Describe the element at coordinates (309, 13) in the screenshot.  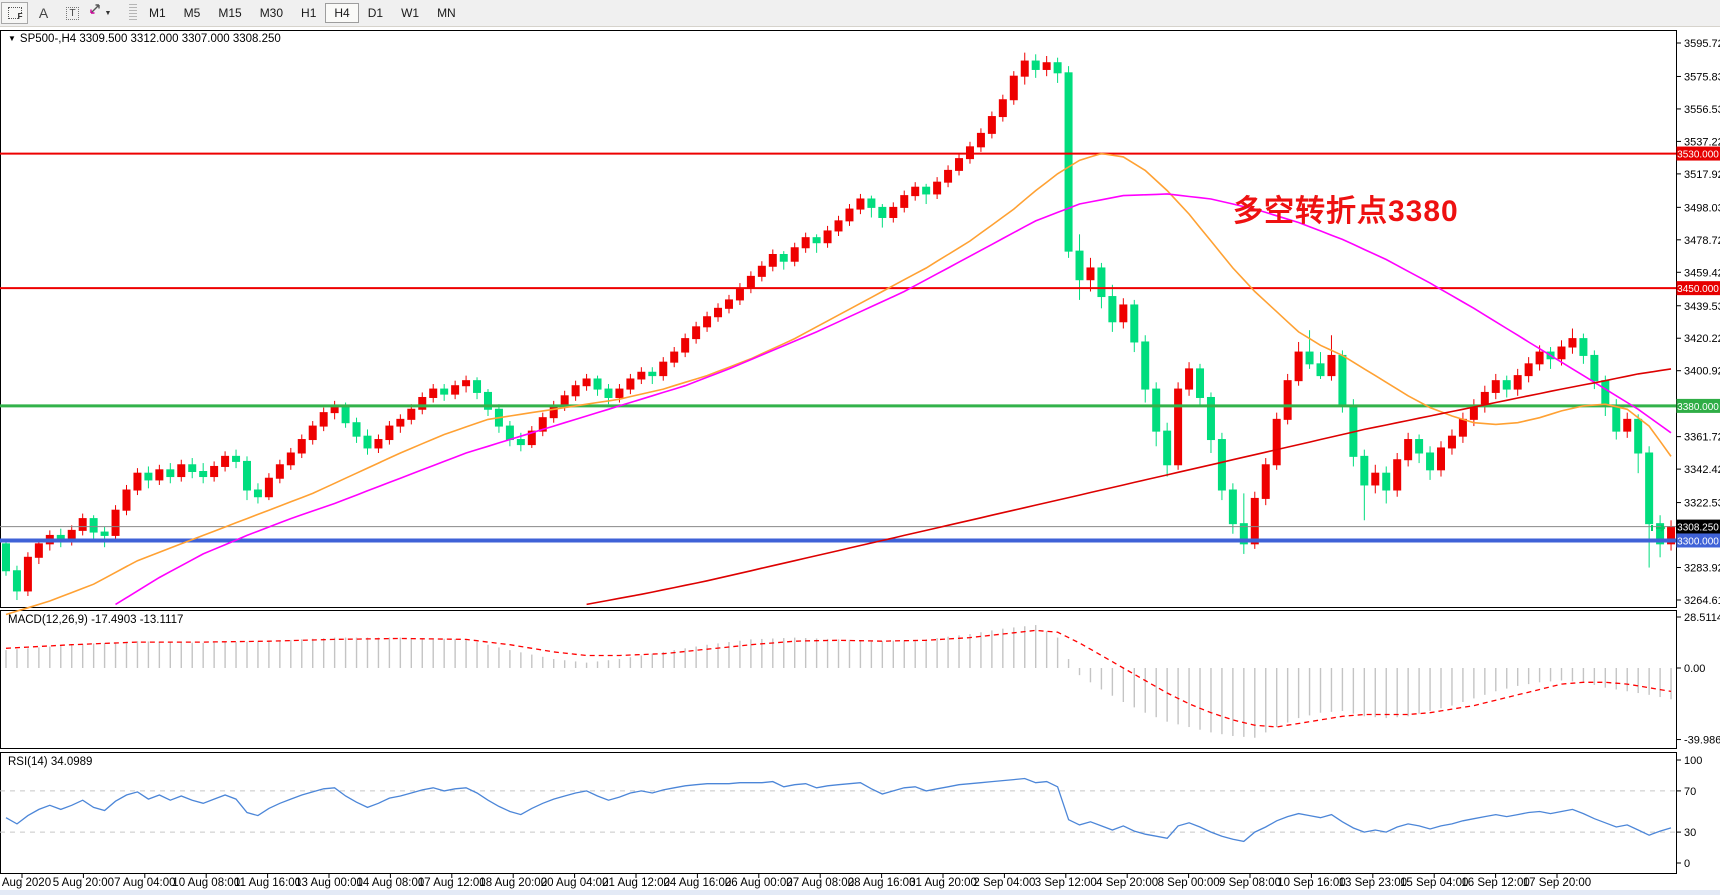
I see `timeframe-button-h1: H1` at that location.